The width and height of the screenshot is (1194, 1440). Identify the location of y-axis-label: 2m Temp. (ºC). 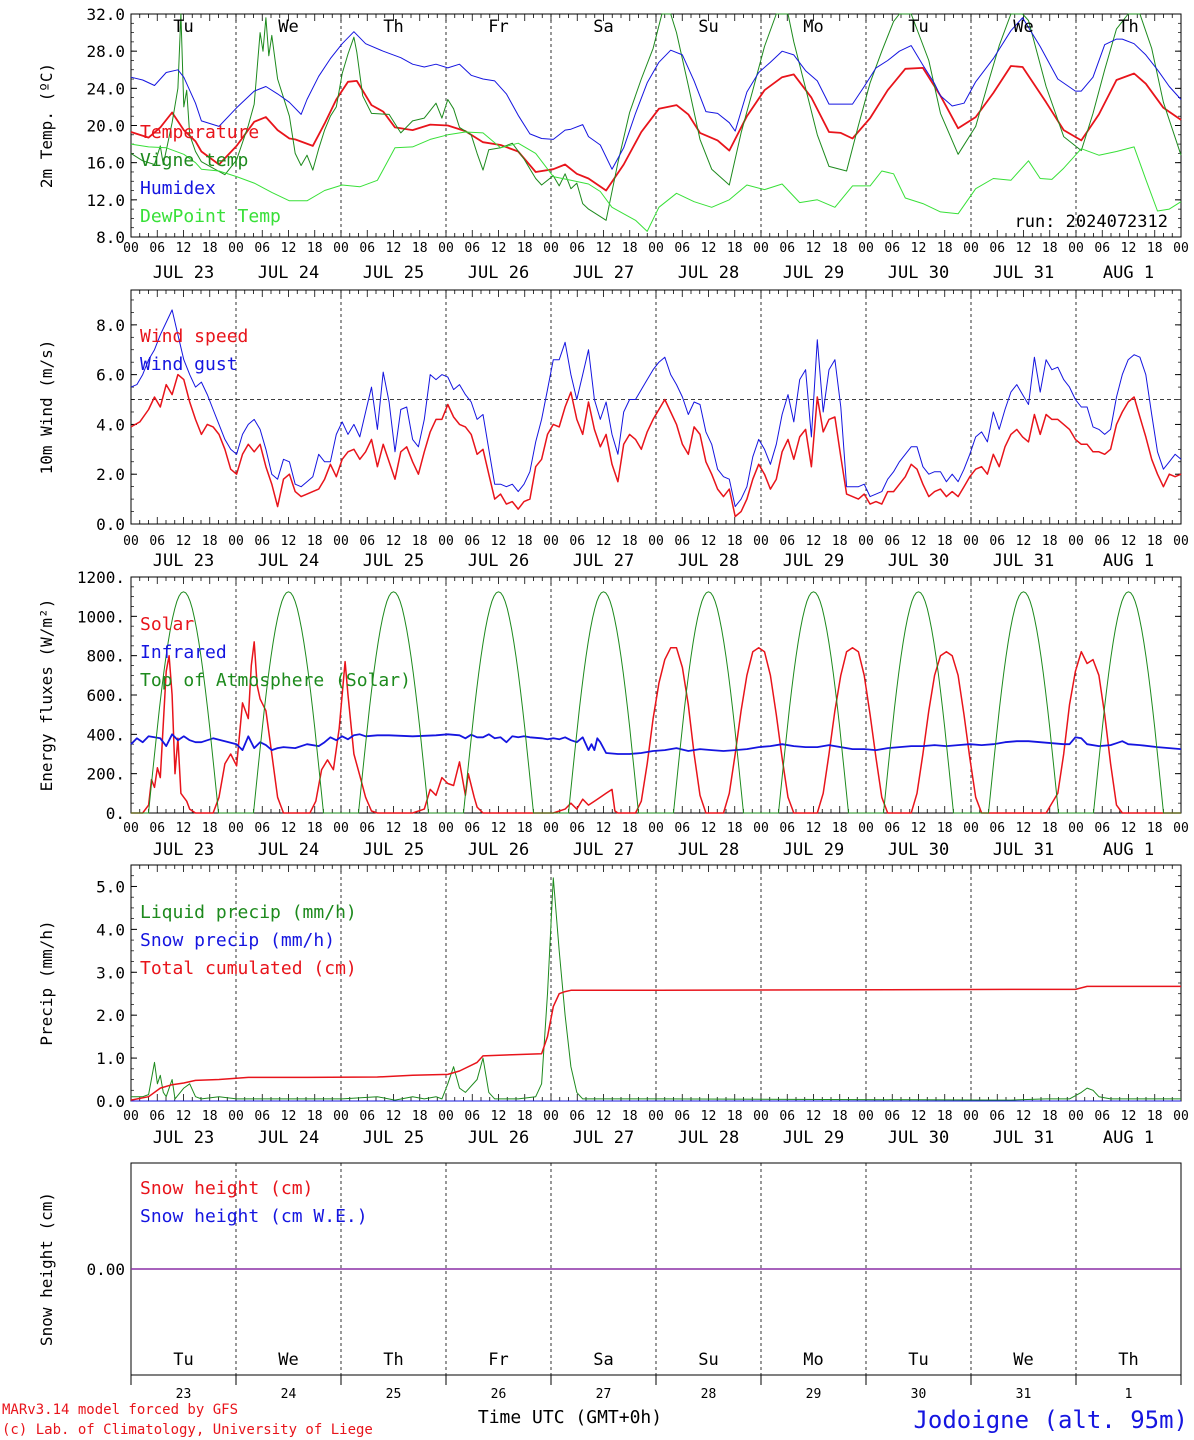
(46, 125).